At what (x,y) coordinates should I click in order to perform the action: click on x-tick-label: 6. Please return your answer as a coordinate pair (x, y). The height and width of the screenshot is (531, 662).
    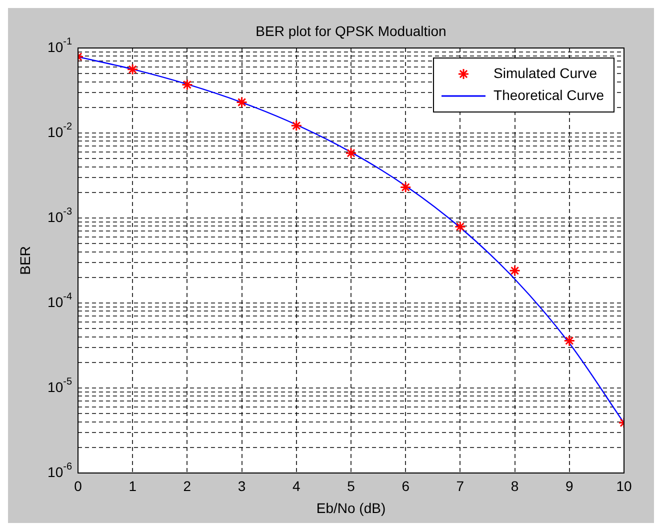
    Looking at the image, I should click on (406, 486).